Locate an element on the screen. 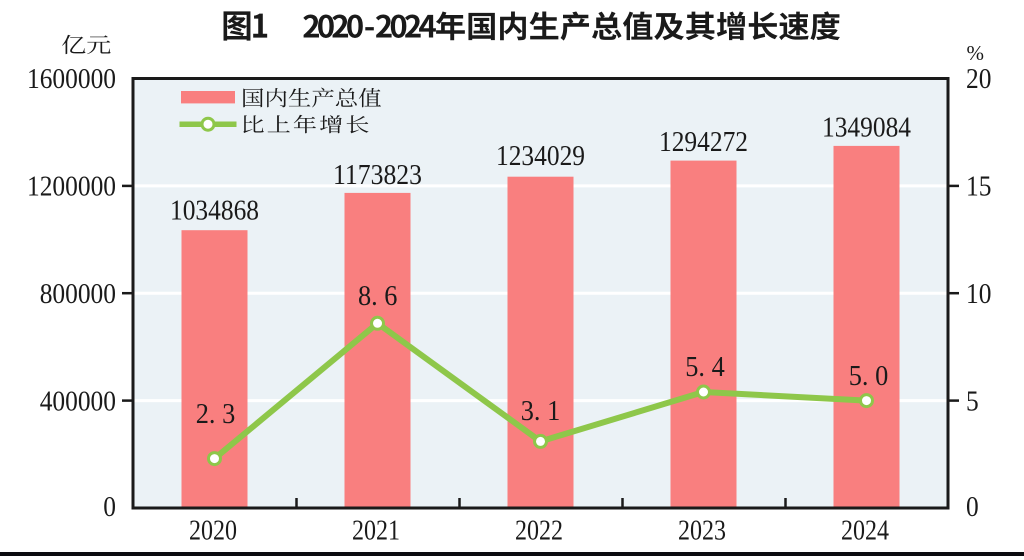  svg-text: 3. 1 is located at coordinates (541, 411).